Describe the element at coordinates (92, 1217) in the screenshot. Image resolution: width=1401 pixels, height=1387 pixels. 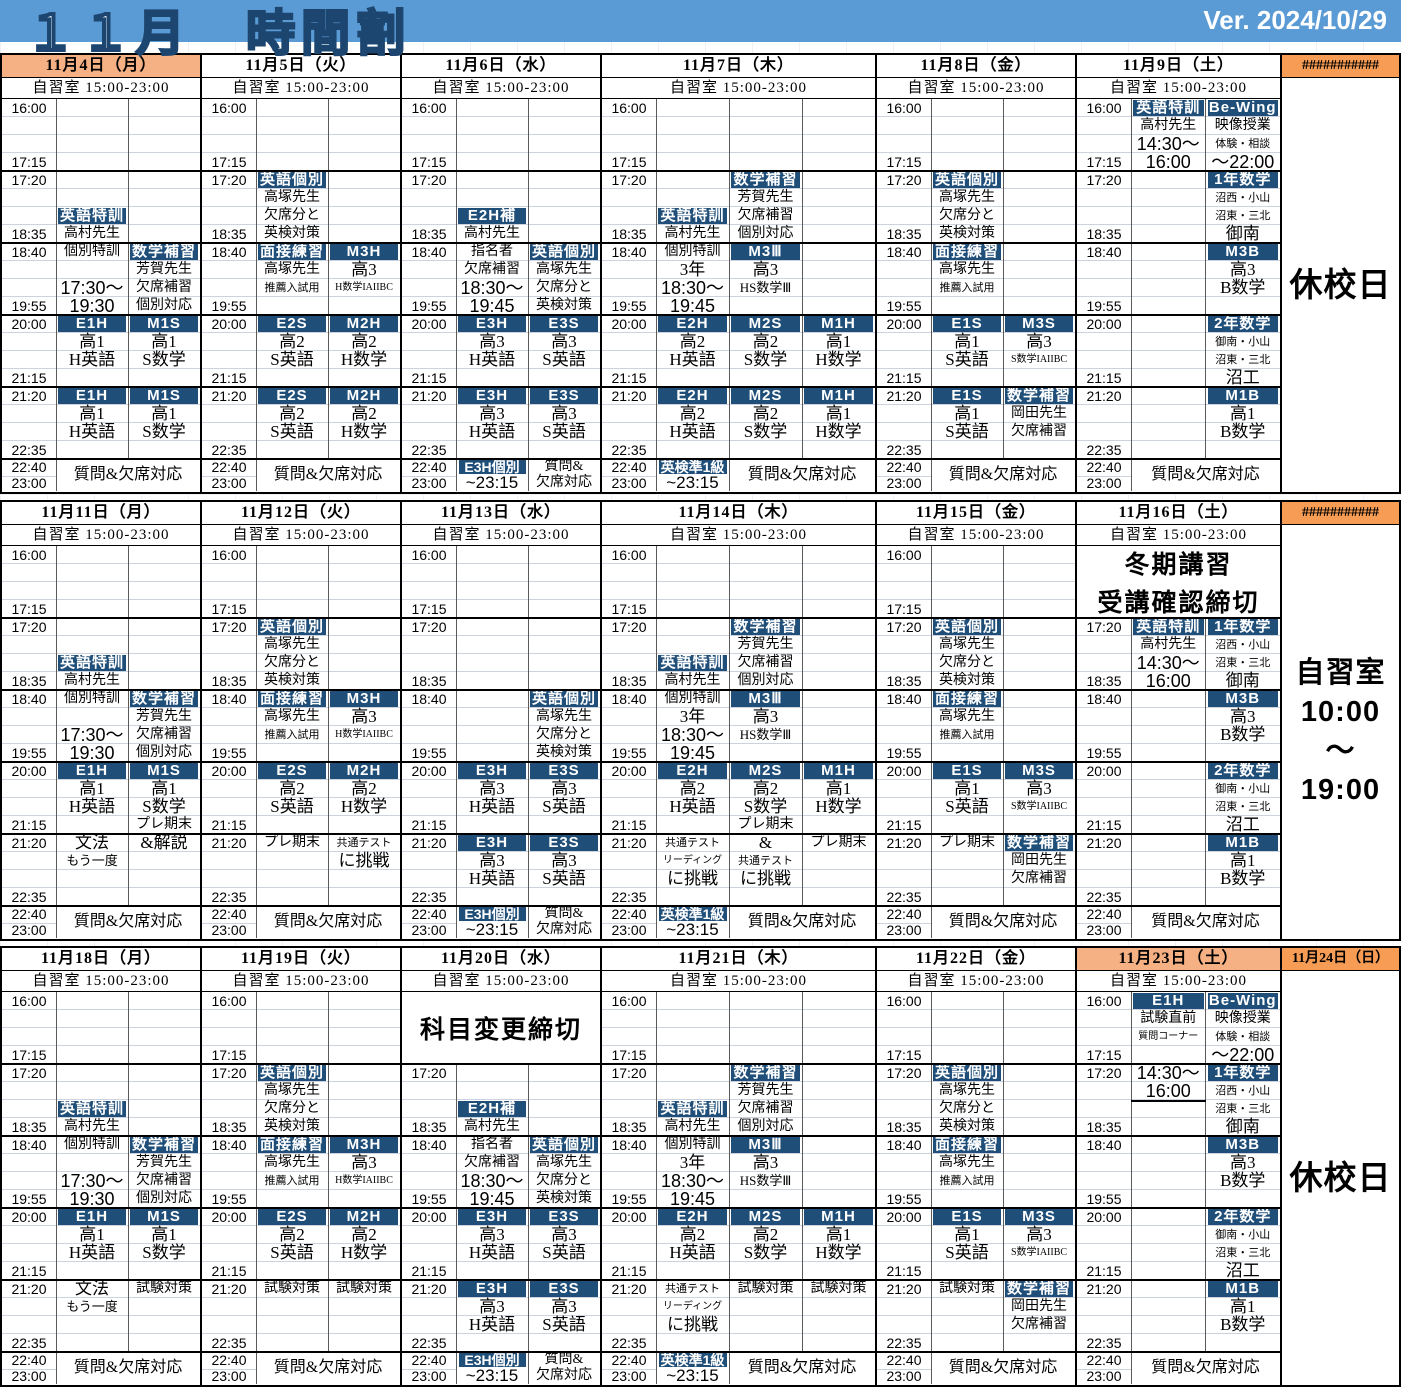
I see `class-badge: E1H` at that location.